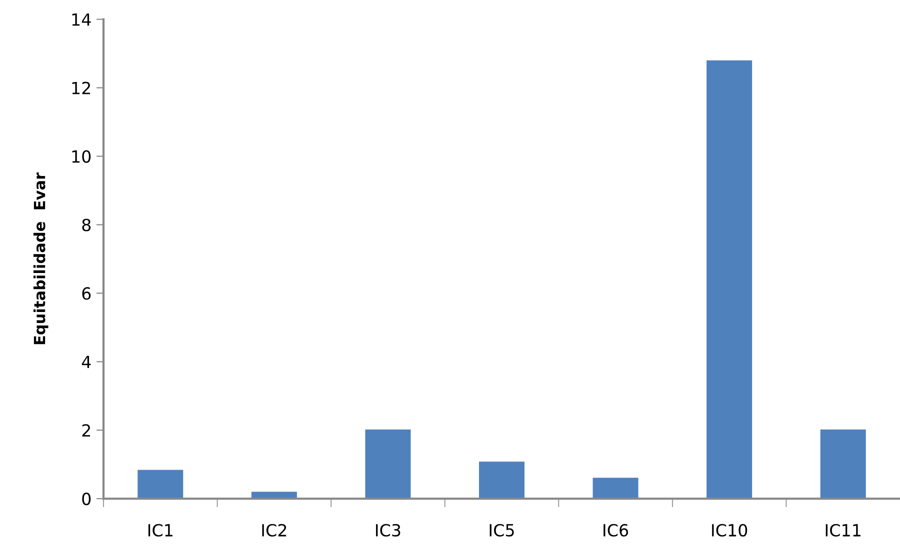  I want to click on x-tick-label: IC1, so click(160, 530).